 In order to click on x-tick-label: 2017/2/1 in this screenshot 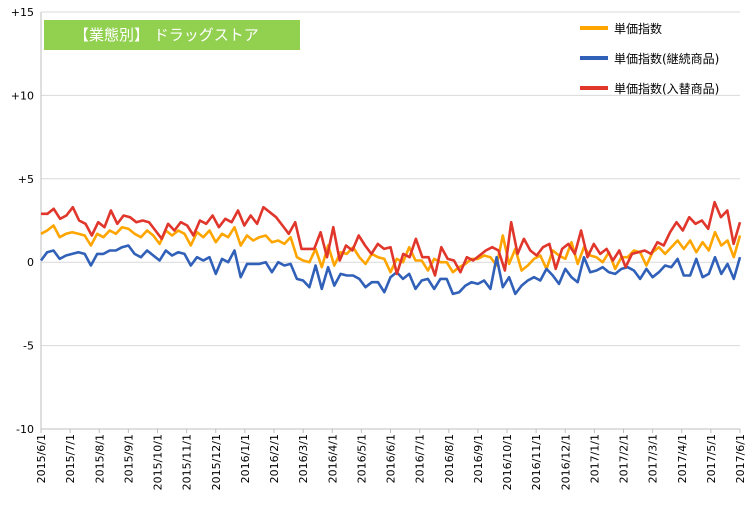, I will do `click(624, 458)`.